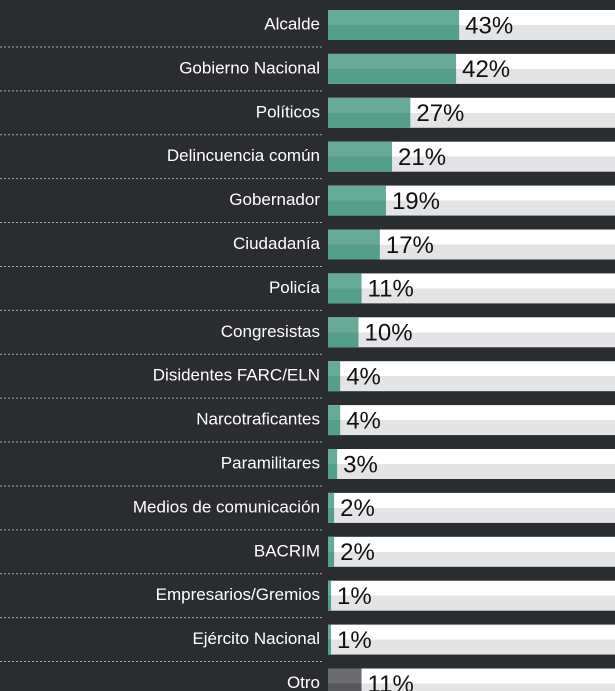 The image size is (615, 691). Describe the element at coordinates (303, 682) in the screenshot. I see `category-label: Otro` at that location.